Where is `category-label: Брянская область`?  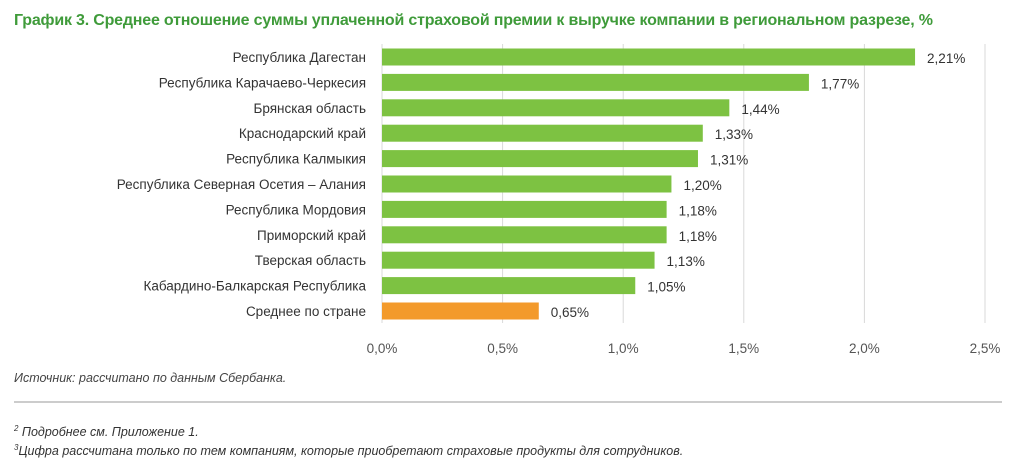 category-label: Брянская область is located at coordinates (310, 108).